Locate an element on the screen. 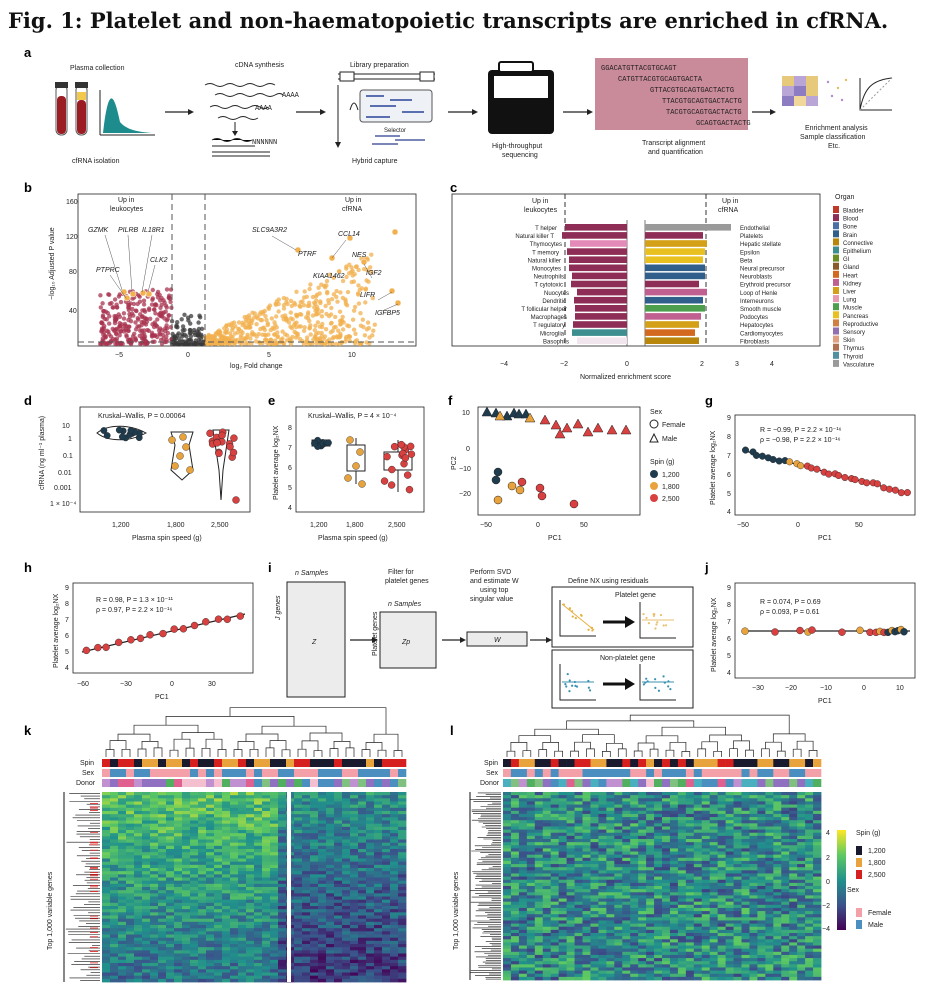 This screenshot has width=937, height=1000. tick-label: 8 is located at coordinates (729, 437).